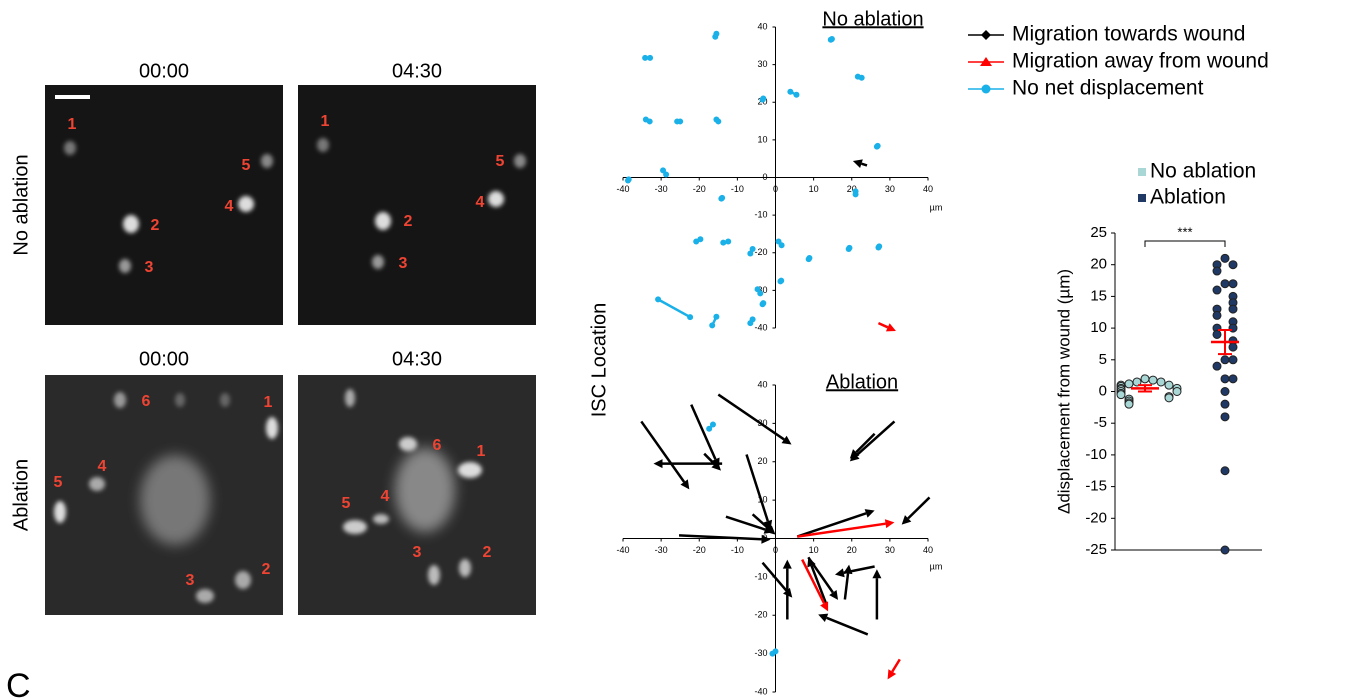 Image resolution: width=1347 pixels, height=698 pixels. I want to click on y-axis-label: ISC Location, so click(599, 360).